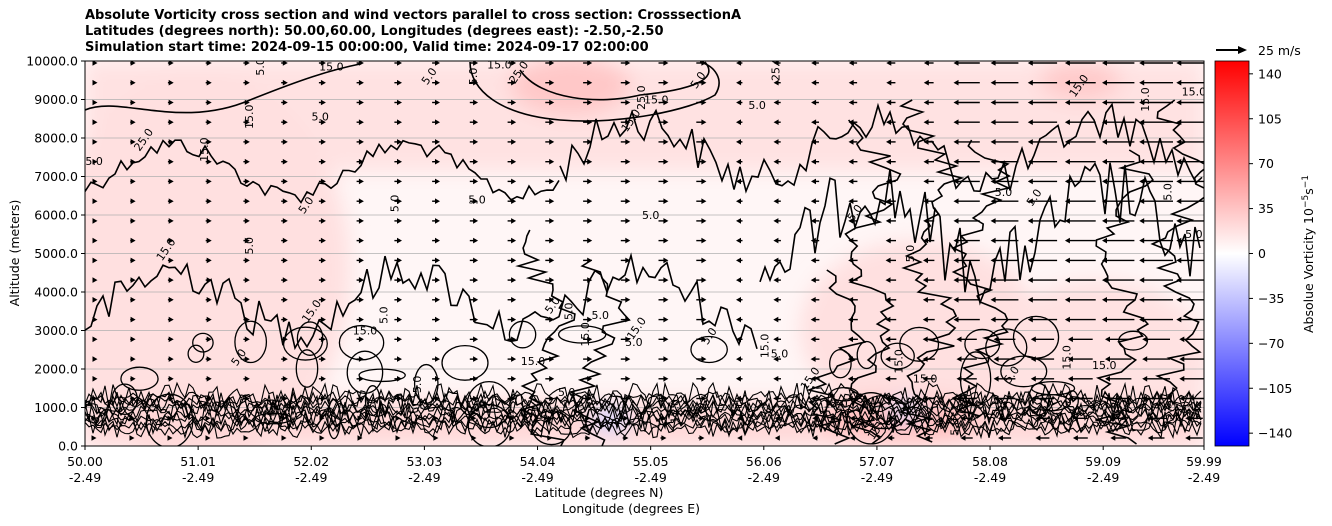 The width and height of the screenshot is (1332, 526). Describe the element at coordinates (56, 253) in the screenshot. I see `y-tick-label: 5000.0` at that location.